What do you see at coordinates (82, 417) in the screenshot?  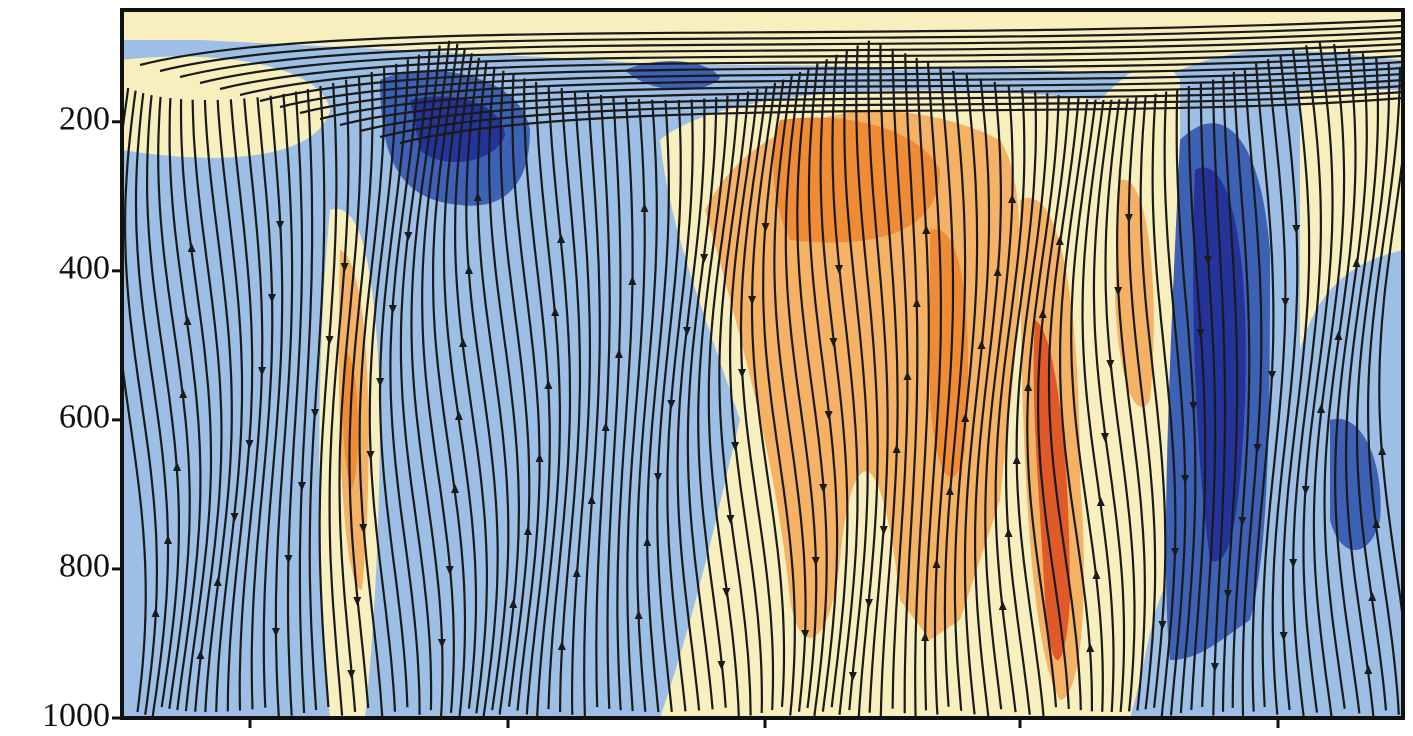 I see `y-axis: 200 400 600 800 1000` at bounding box center [82, 417].